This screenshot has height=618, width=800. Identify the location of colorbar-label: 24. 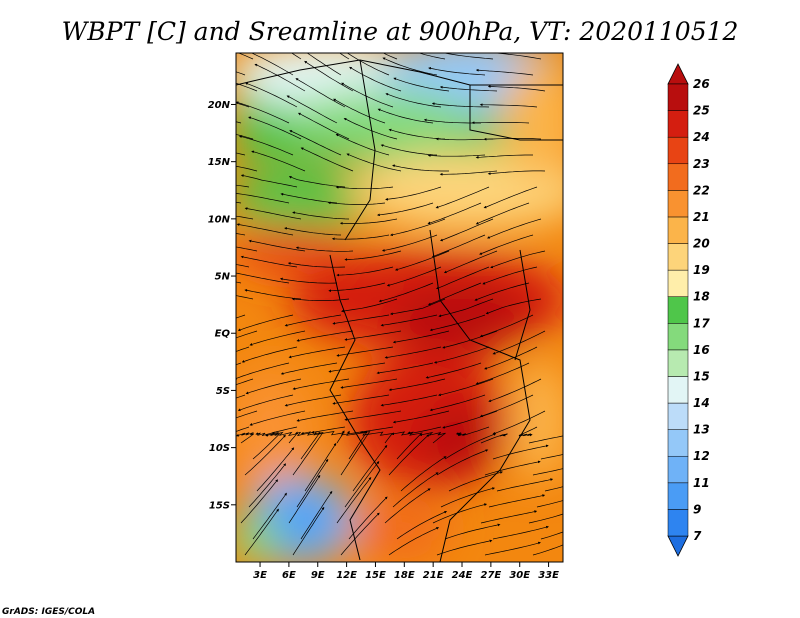
(701, 137).